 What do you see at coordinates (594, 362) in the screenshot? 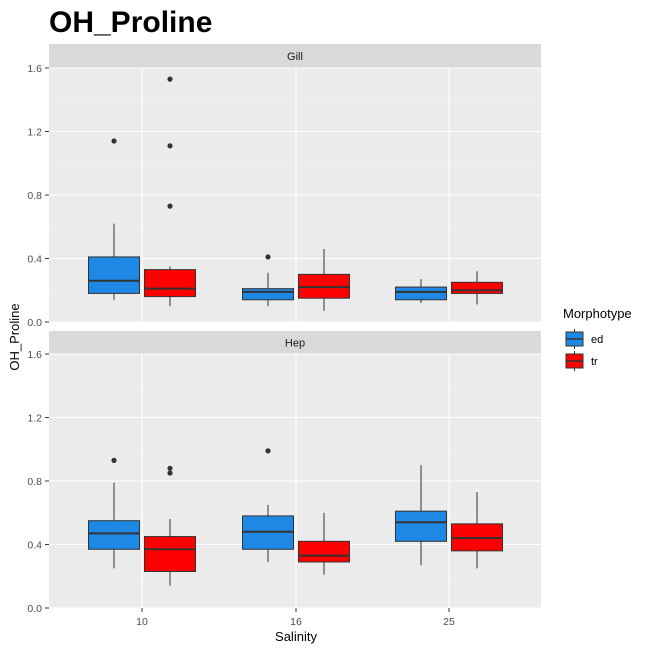
I see `legend-label-tr: tr` at bounding box center [594, 362].